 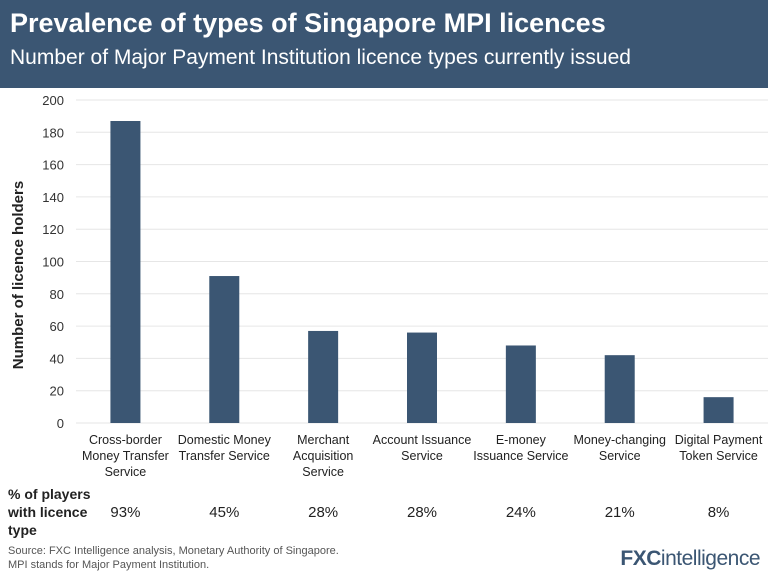 What do you see at coordinates (57, 294) in the screenshot?
I see `y-tick-label: 80` at bounding box center [57, 294].